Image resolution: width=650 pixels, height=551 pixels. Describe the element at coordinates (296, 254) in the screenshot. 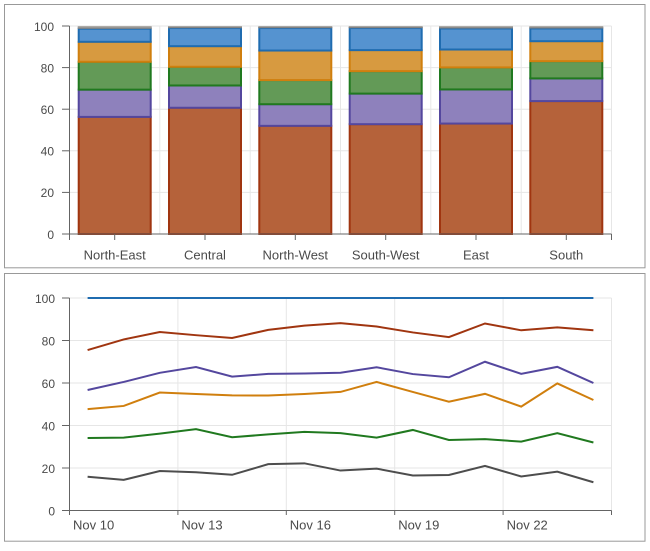

I see `svg-text: North-West` at that location.